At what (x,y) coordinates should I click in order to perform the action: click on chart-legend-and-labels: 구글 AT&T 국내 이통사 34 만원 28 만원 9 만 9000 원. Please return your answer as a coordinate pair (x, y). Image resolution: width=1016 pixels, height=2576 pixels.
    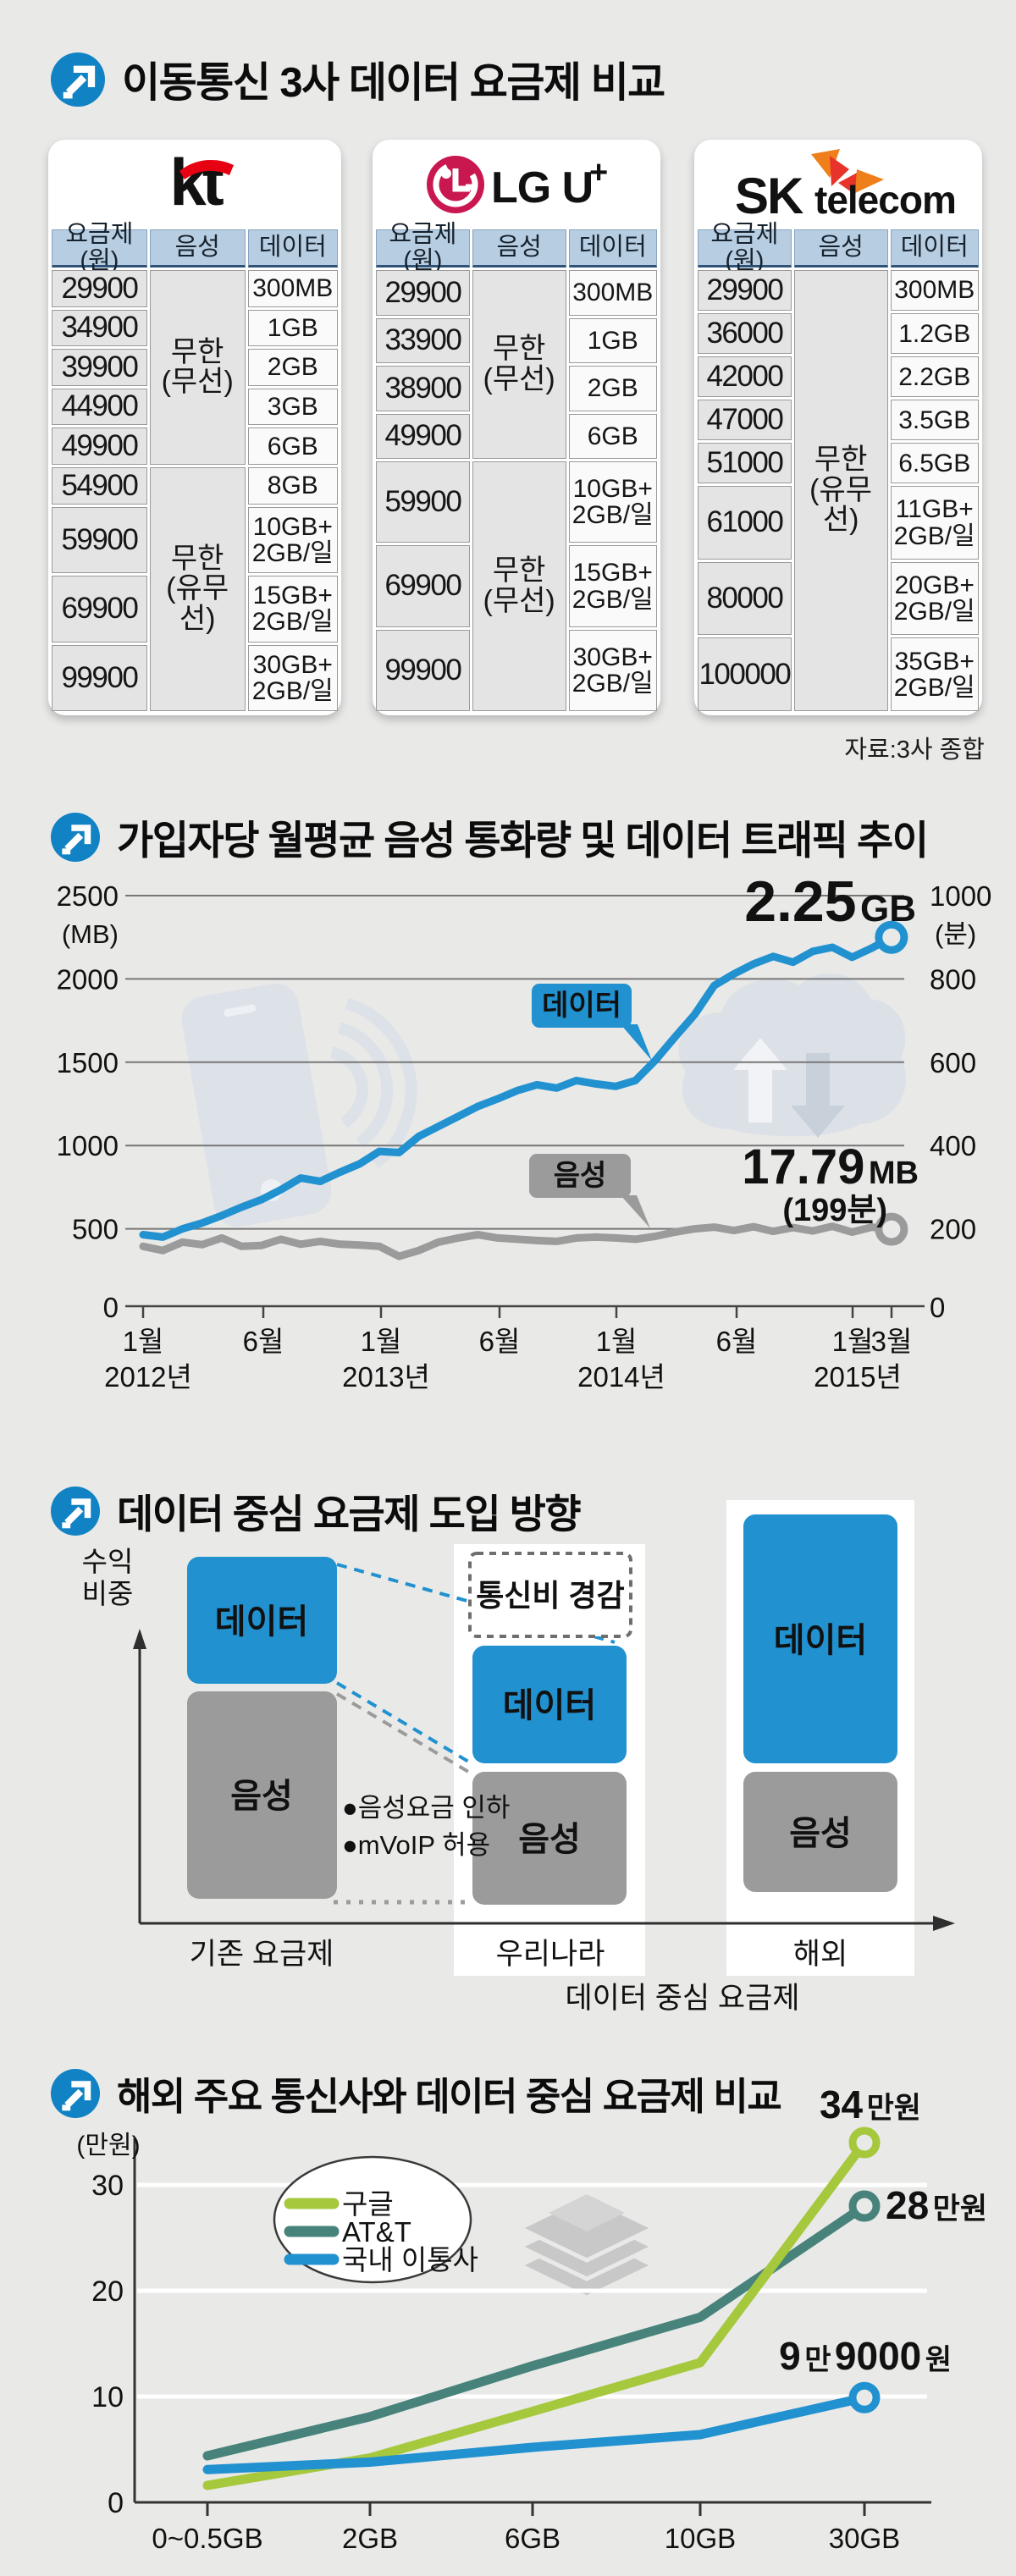
    Looking at the image, I should click on (630, 2230).